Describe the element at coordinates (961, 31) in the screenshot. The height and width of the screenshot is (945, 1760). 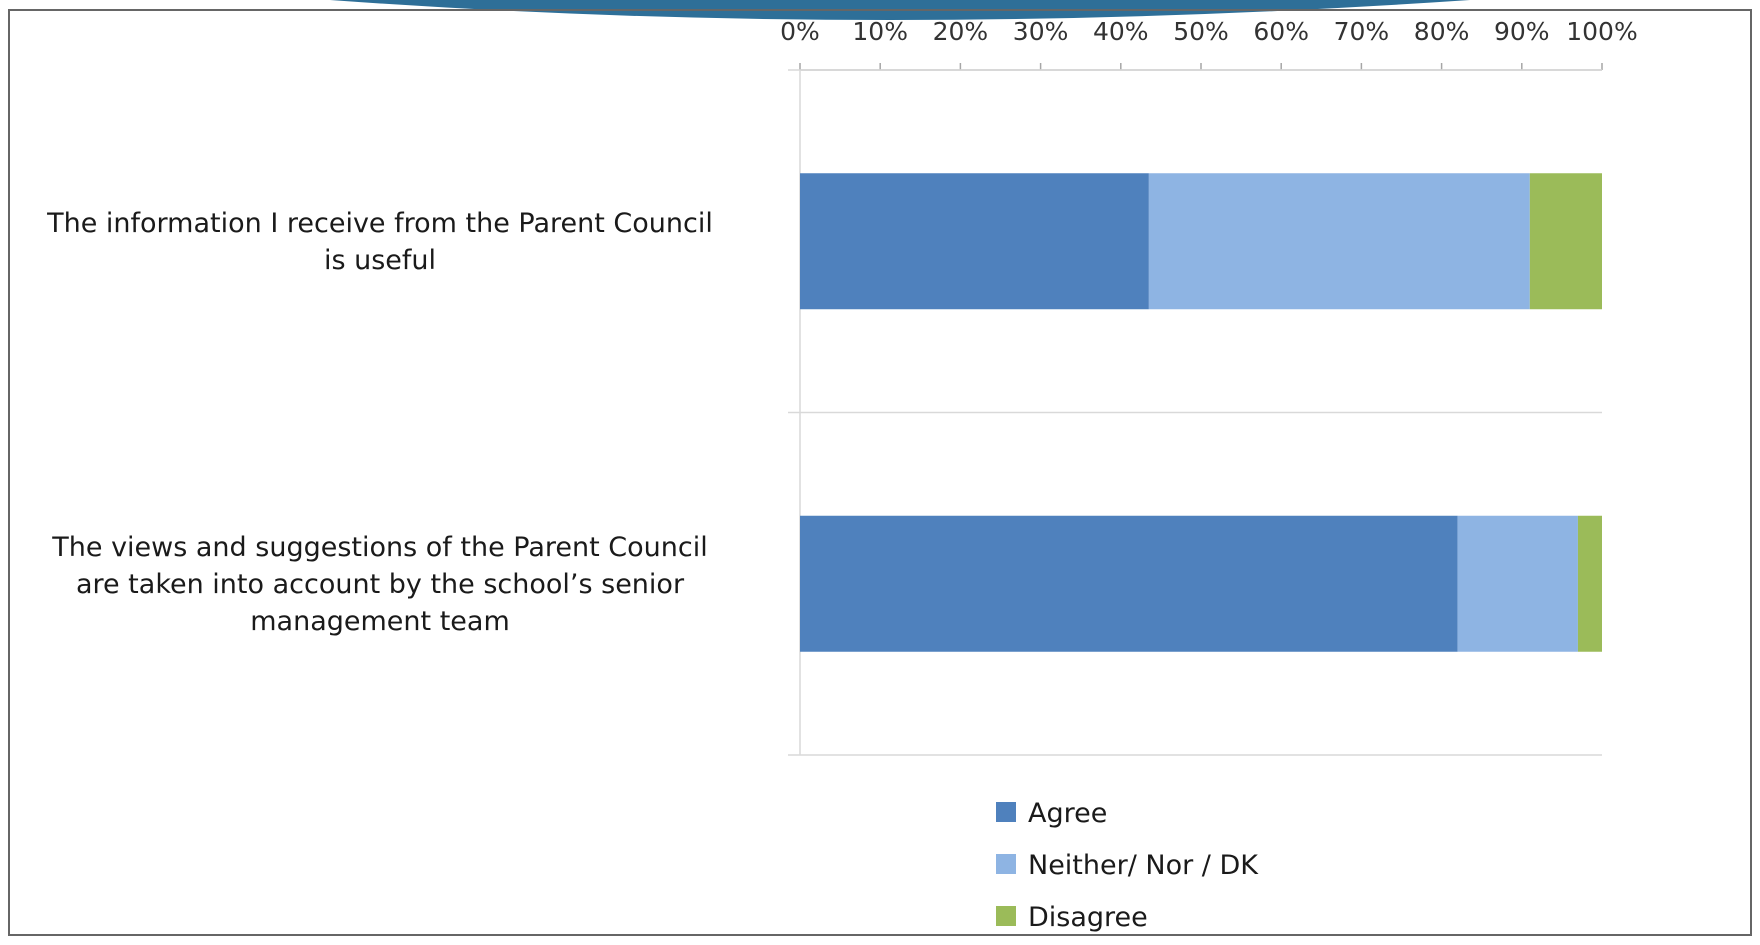
I see `x-tick-label: 20%` at that location.